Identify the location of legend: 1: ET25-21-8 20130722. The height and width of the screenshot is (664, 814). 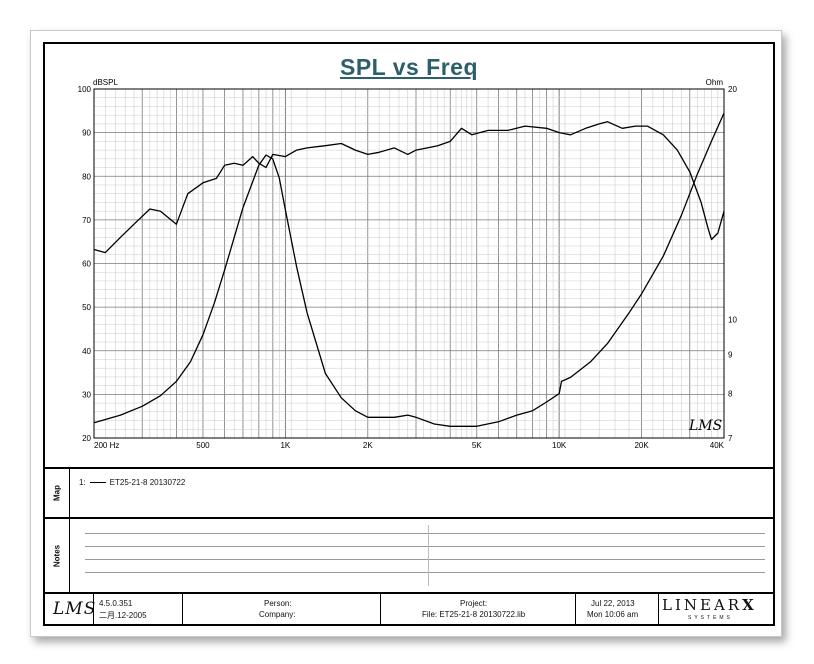
(132, 482).